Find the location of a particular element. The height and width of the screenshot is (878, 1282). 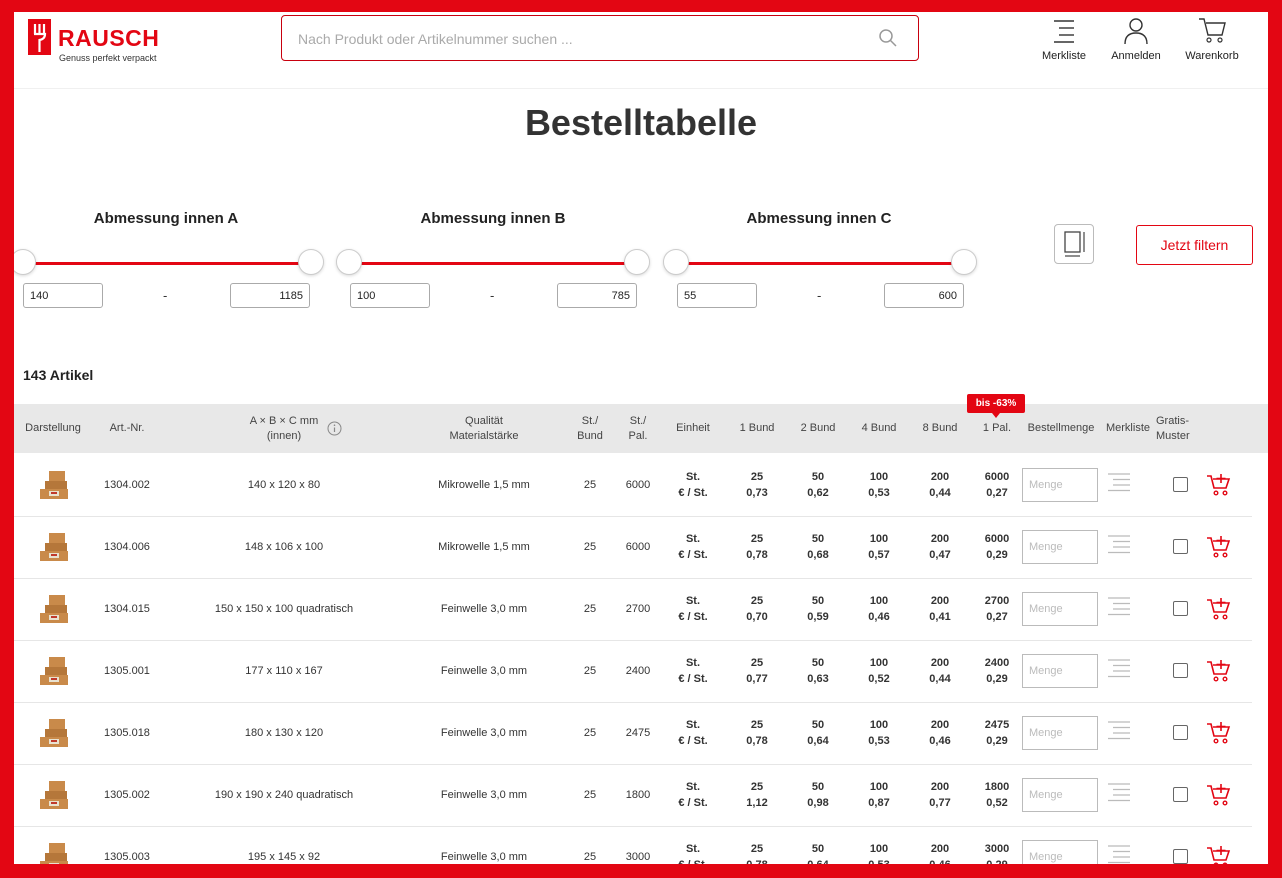

price-value-1-bund: 0,78 is located at coordinates (756, 860).